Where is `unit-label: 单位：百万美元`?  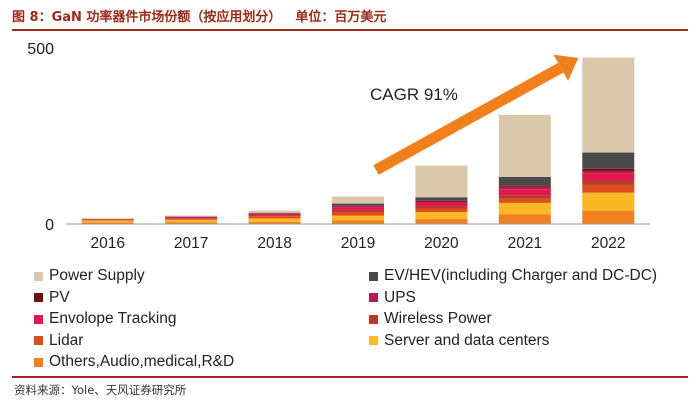
unit-label: 单位：百万美元 is located at coordinates (341, 17).